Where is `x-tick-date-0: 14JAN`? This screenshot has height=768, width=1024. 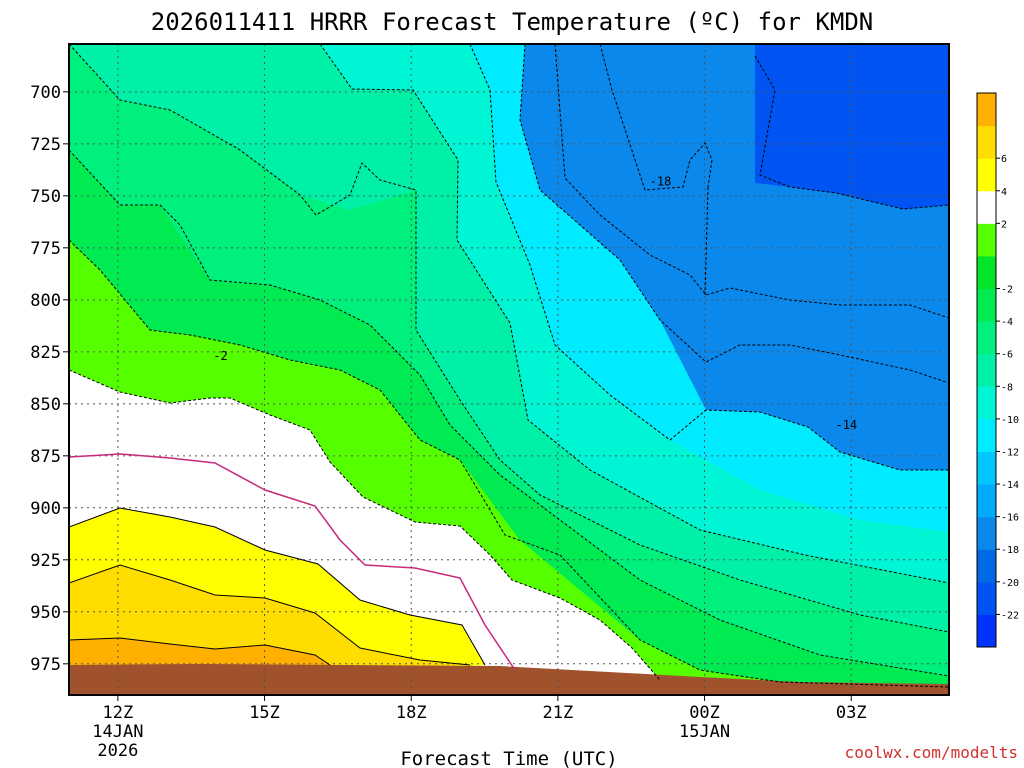 x-tick-date-0: 14JAN is located at coordinates (117, 732).